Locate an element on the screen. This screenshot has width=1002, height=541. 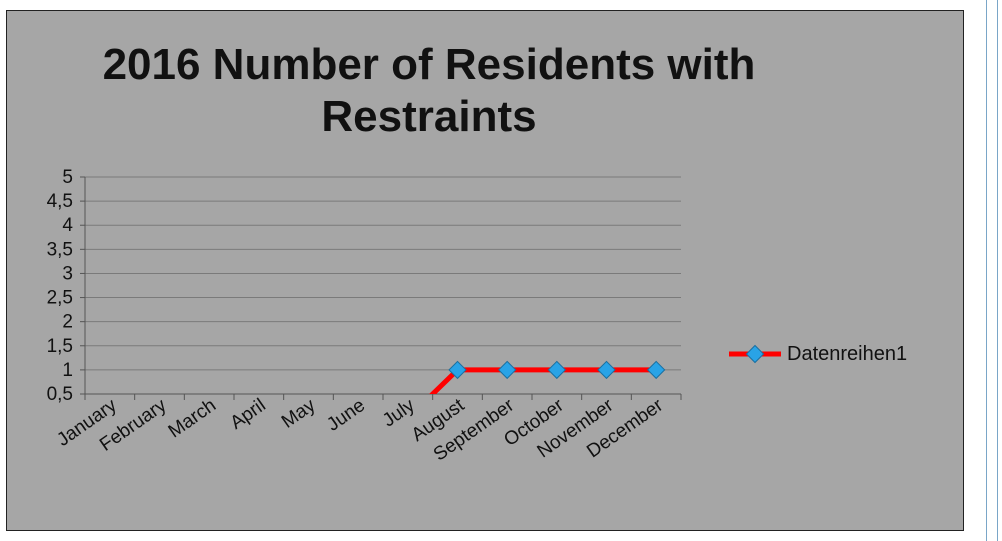
y-tick-label: 5 is located at coordinates (67, 177).